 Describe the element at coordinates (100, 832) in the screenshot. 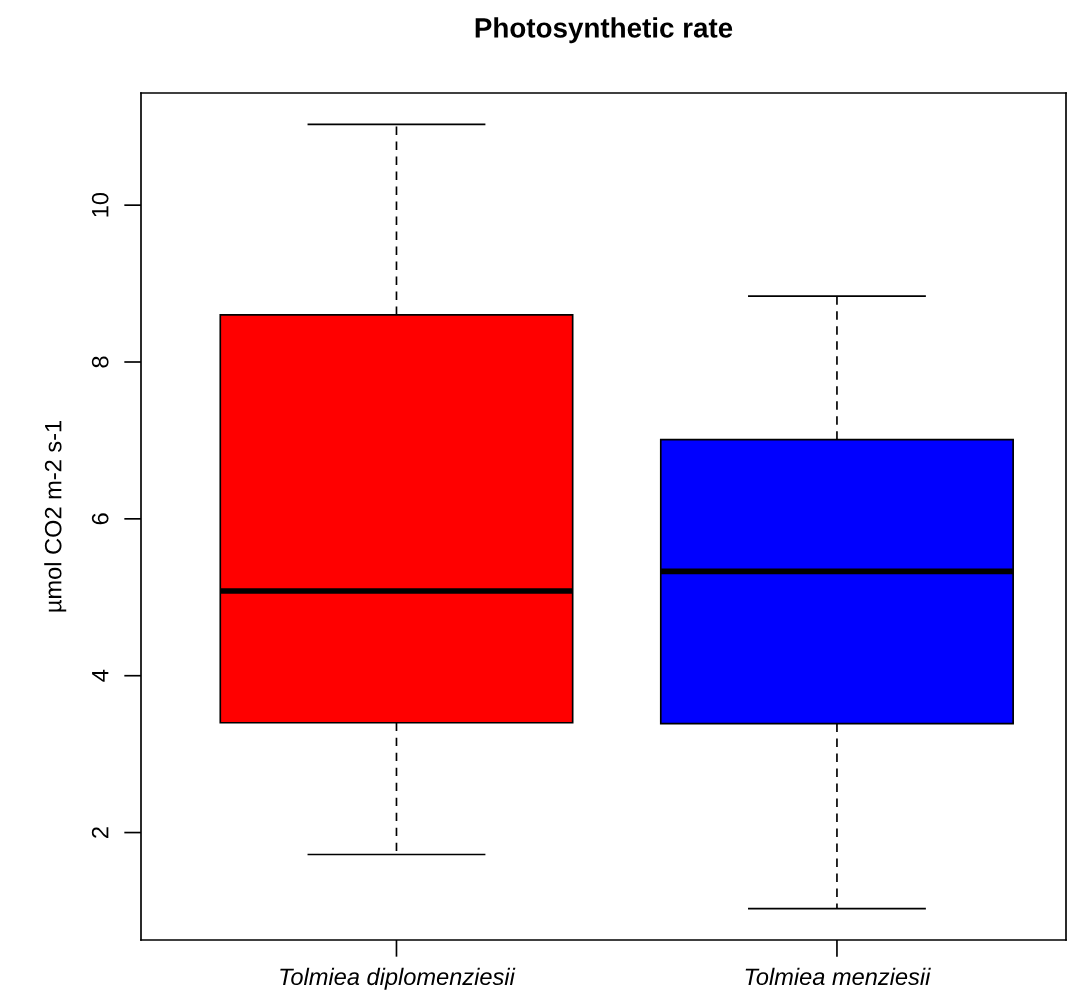

I see `y-tick-label: 2` at that location.